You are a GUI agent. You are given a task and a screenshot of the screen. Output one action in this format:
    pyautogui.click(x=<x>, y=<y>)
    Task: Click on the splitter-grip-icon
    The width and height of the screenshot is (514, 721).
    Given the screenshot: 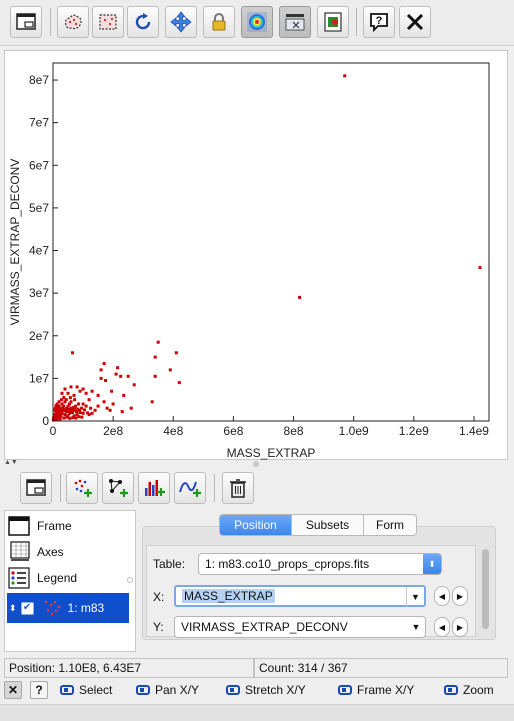 What is the action you would take?
    pyautogui.click(x=256, y=464)
    